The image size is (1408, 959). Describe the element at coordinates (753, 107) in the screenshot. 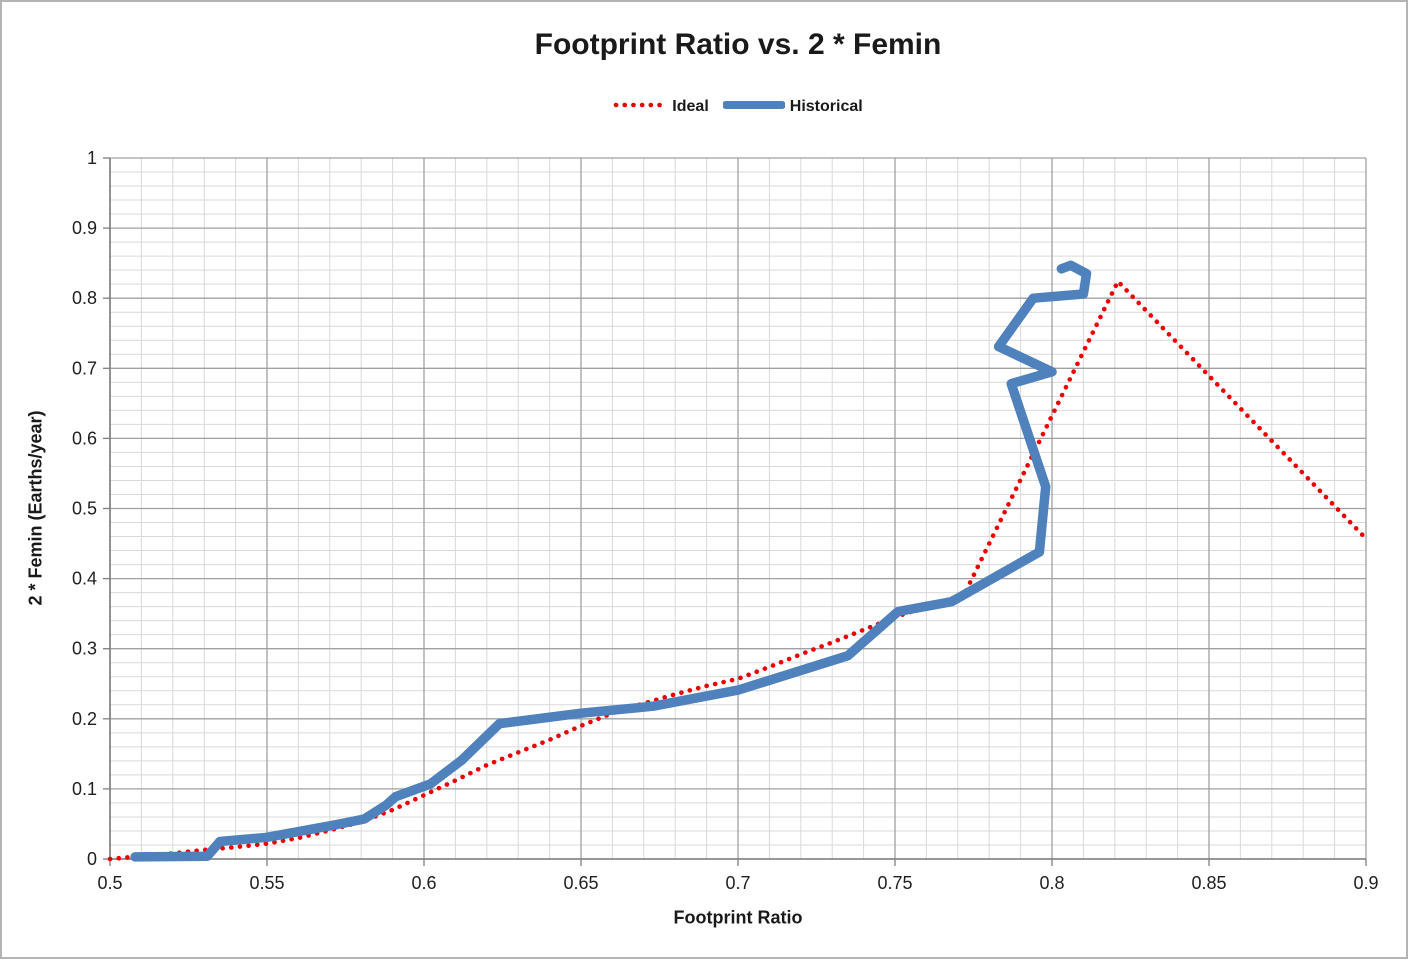

I see `historical-solid-line-icon` at that location.